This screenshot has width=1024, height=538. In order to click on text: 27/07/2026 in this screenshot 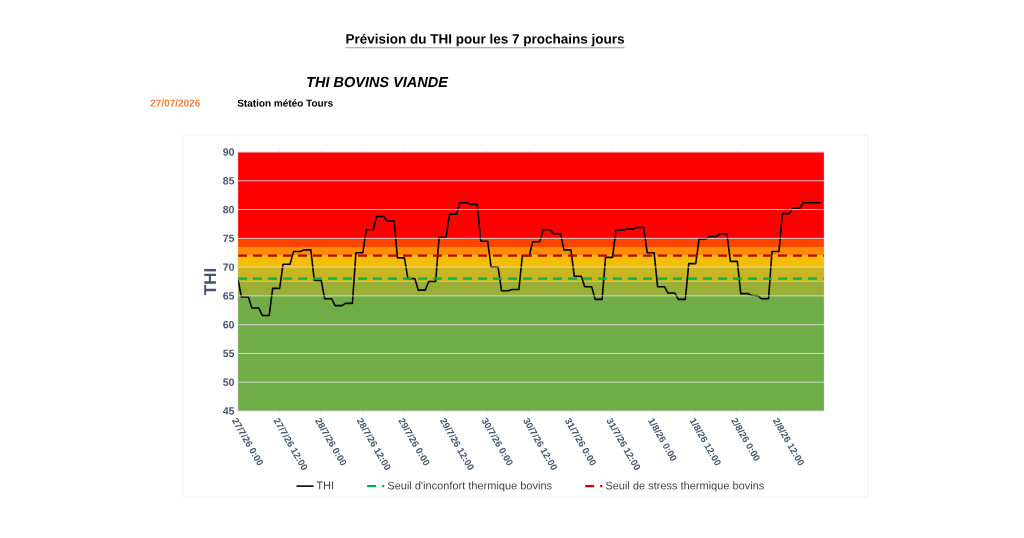, I will do `click(175, 103)`.